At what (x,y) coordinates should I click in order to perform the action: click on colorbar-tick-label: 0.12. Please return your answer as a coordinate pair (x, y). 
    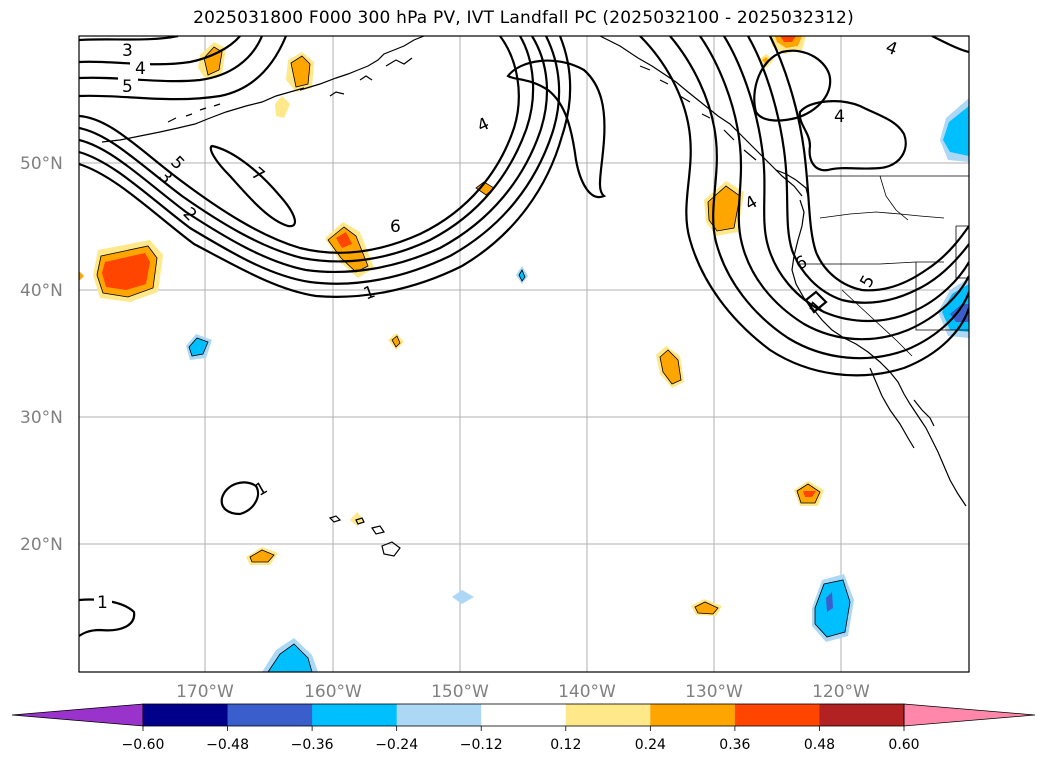
    Looking at the image, I should click on (565, 745).